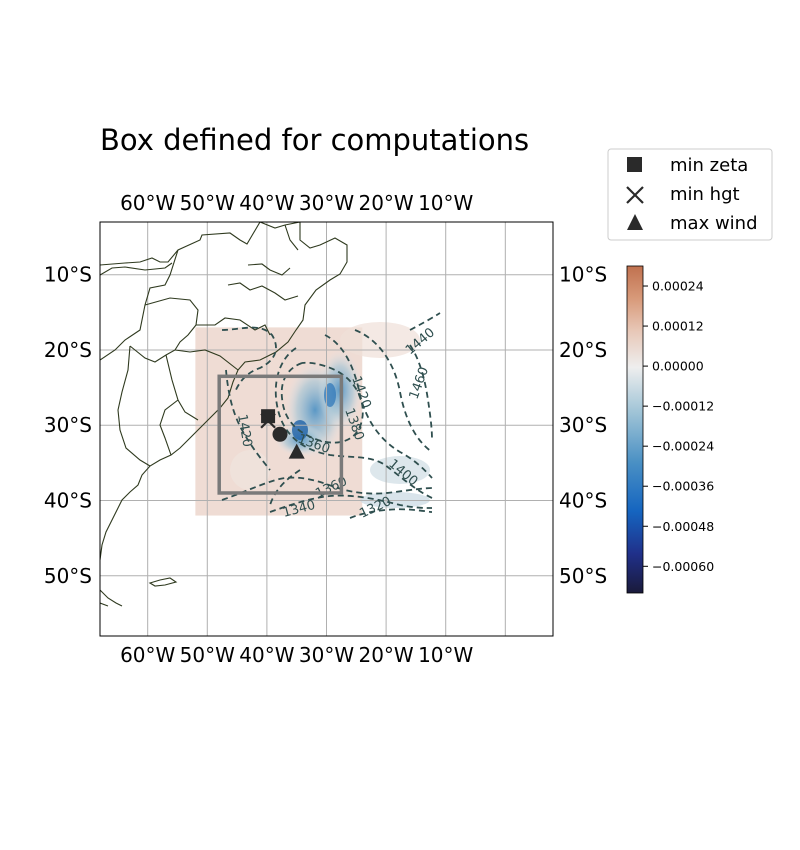 The width and height of the screenshot is (800, 850). I want to click on legend-frame, so click(690, 194).